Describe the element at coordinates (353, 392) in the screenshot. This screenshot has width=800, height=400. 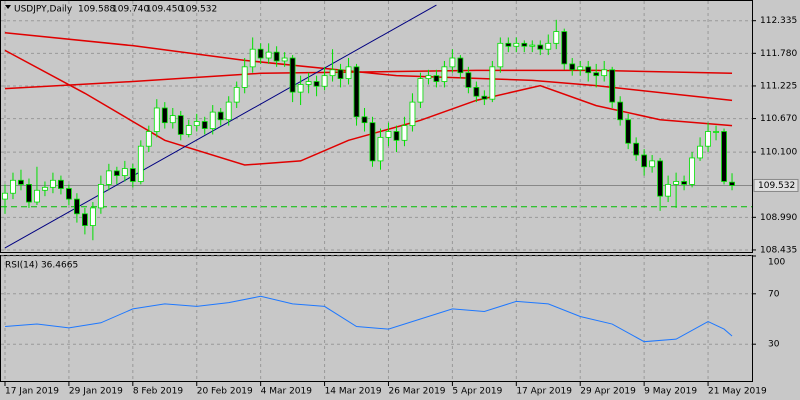
I see `x-tick-label: 14 Mar 2019` at that location.